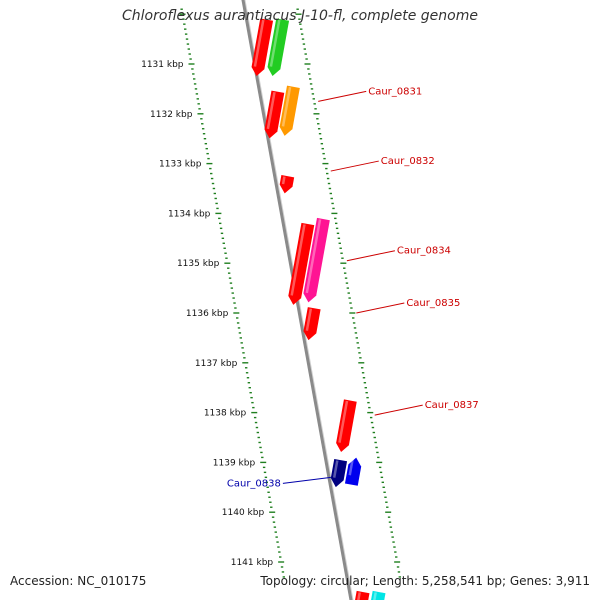 This screenshot has width=600, height=600. What do you see at coordinates (198, 264) in the screenshot?
I see `scale-label: 1135 kbp` at bounding box center [198, 264].